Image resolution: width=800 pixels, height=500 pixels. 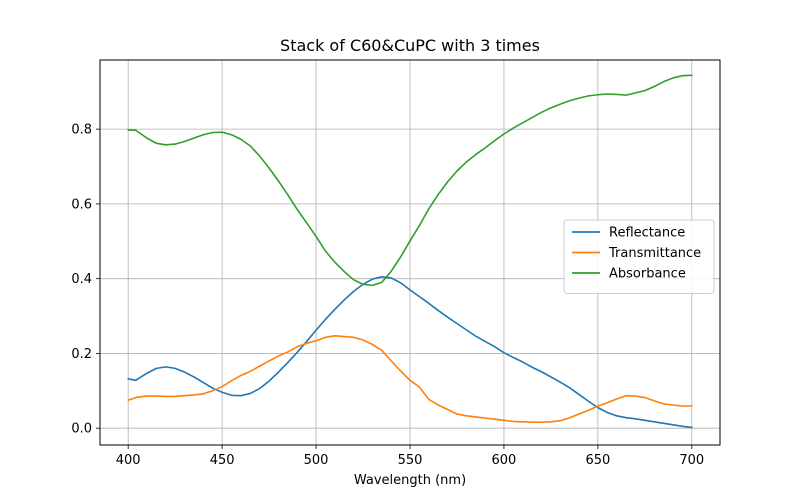 I want to click on legend-box, so click(x=639, y=256).